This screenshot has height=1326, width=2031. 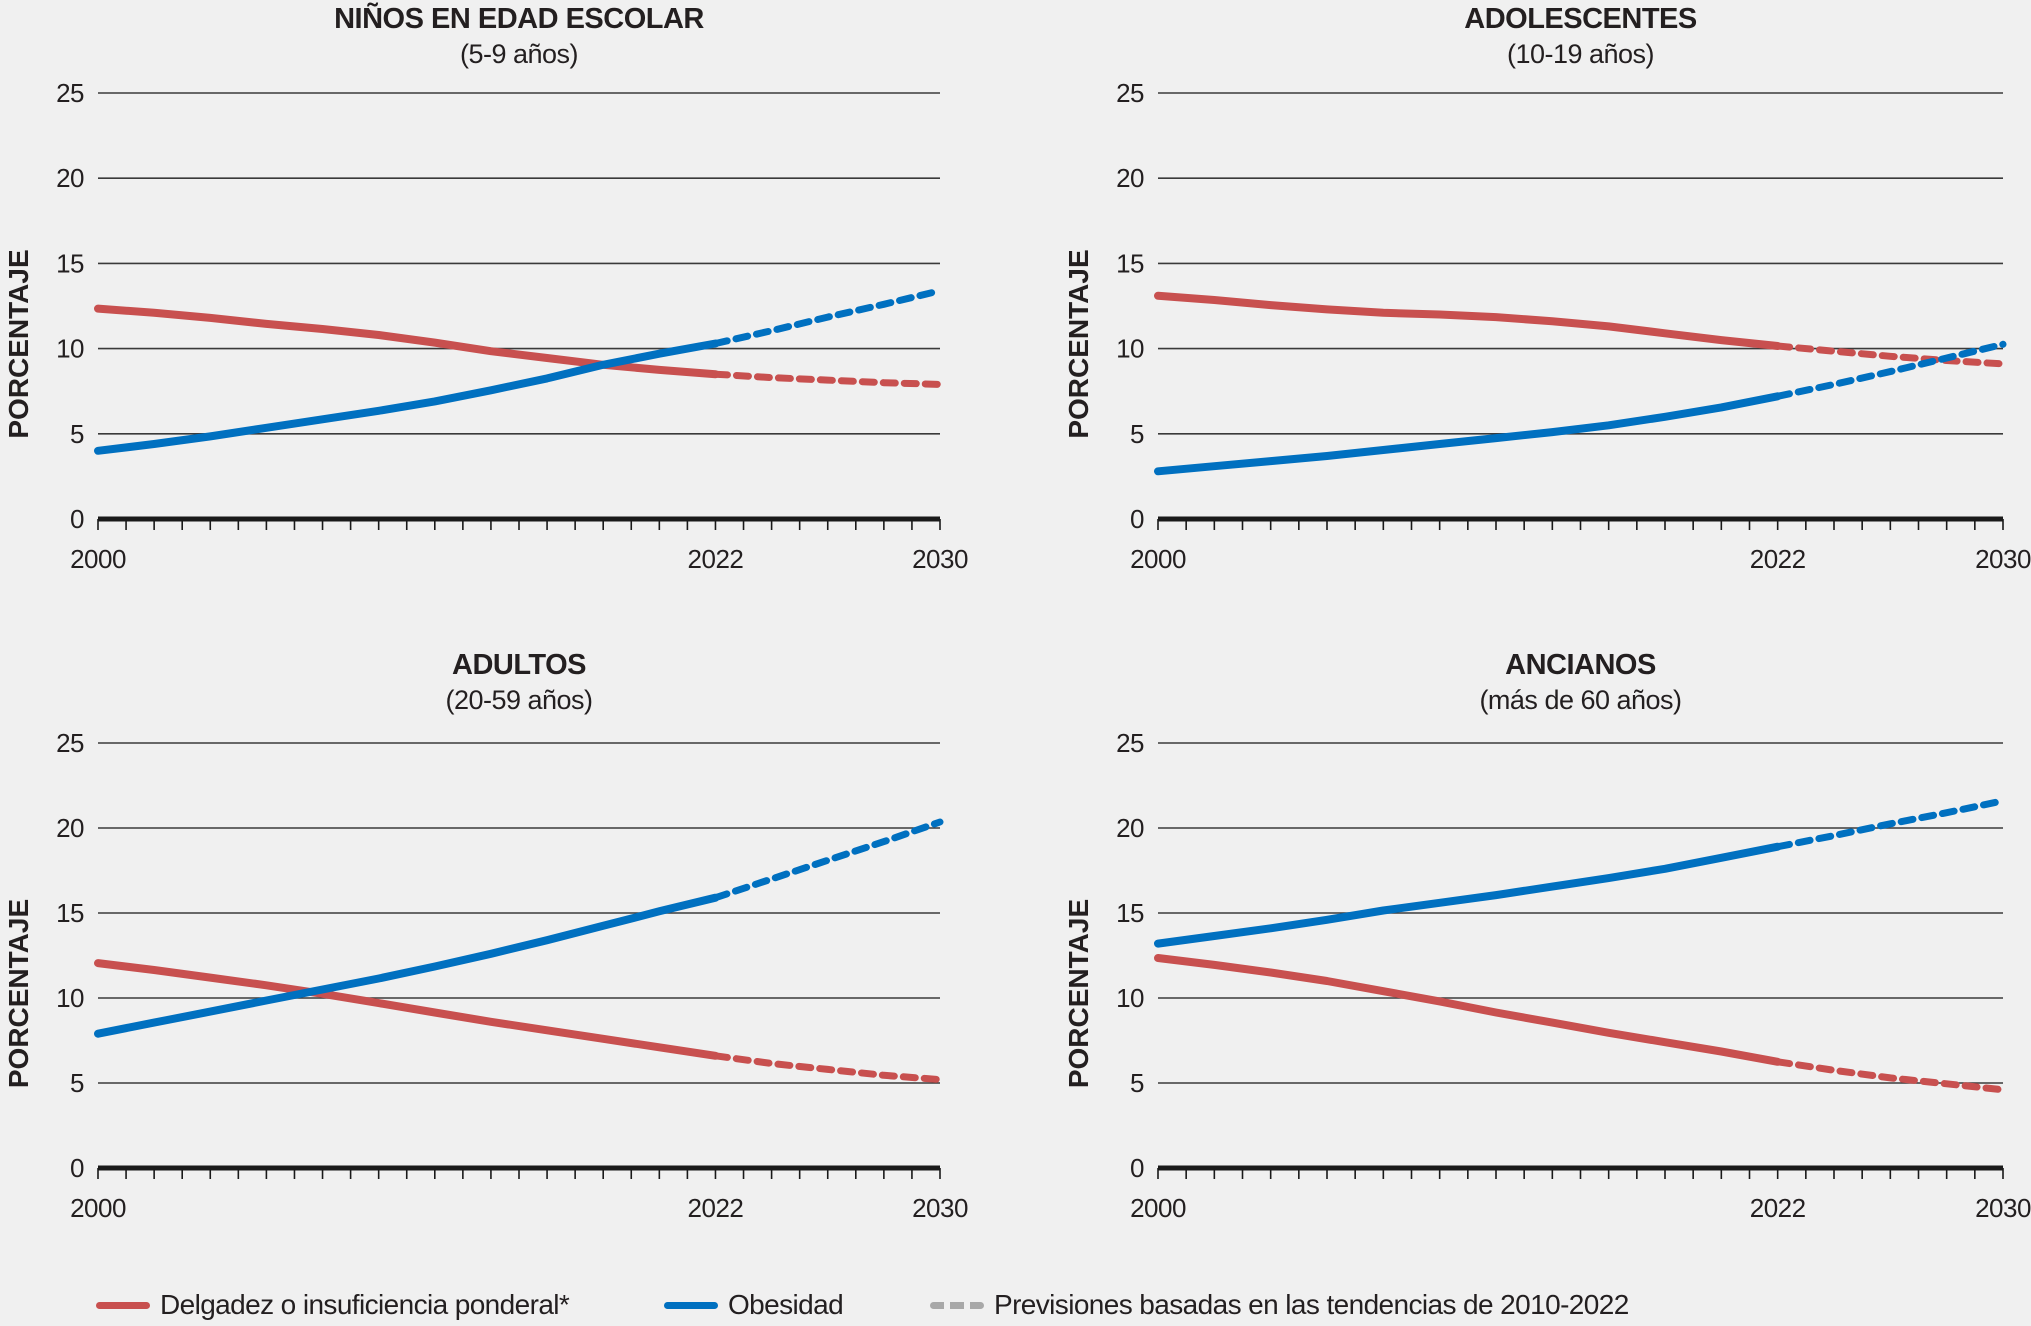 I want to click on legend-swatch-thinness, so click(x=123, y=1305).